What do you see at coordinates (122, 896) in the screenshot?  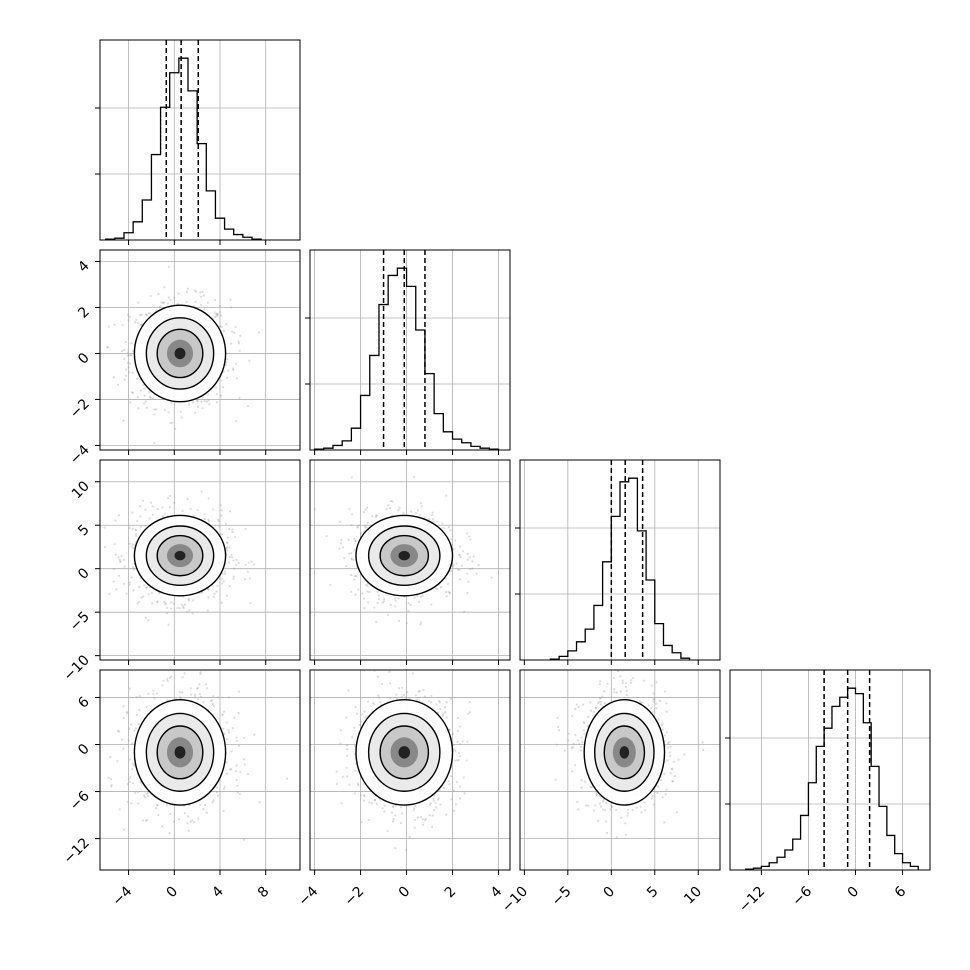 I see `xtick-label-0-0: −4` at bounding box center [122, 896].